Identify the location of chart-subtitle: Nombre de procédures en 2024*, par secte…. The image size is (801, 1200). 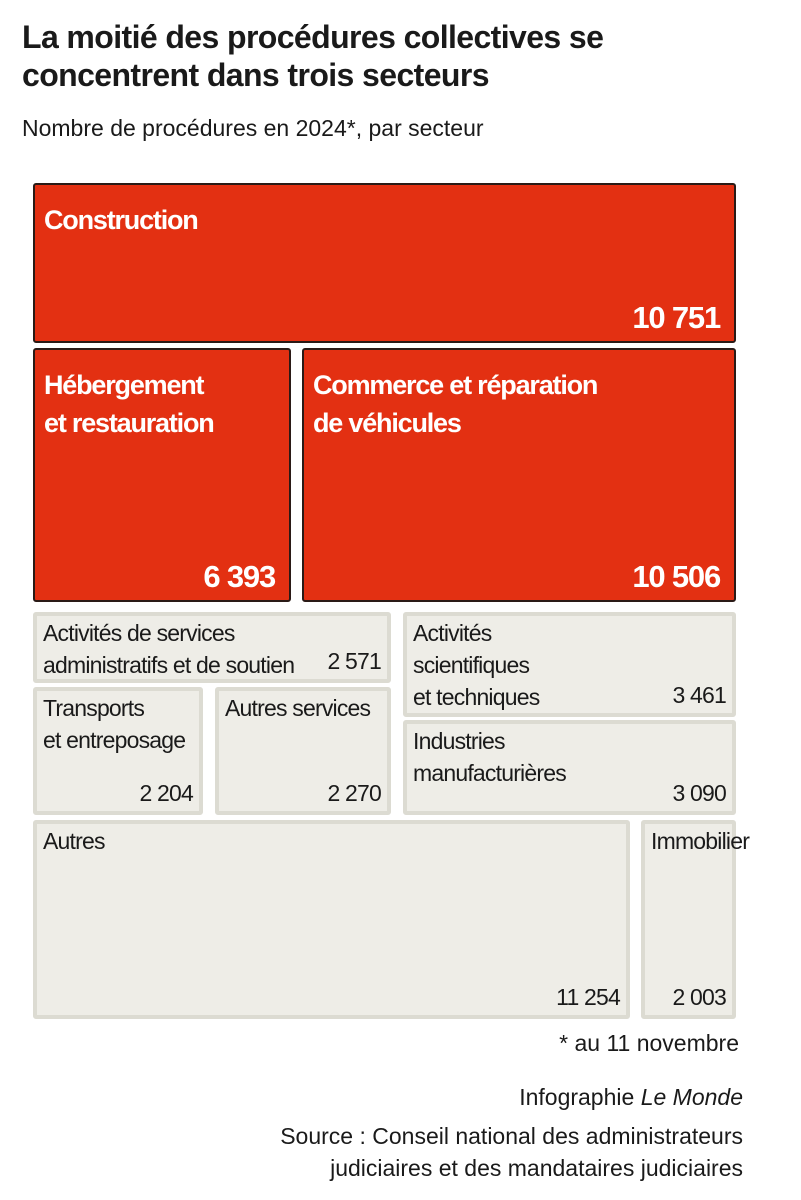
(253, 128).